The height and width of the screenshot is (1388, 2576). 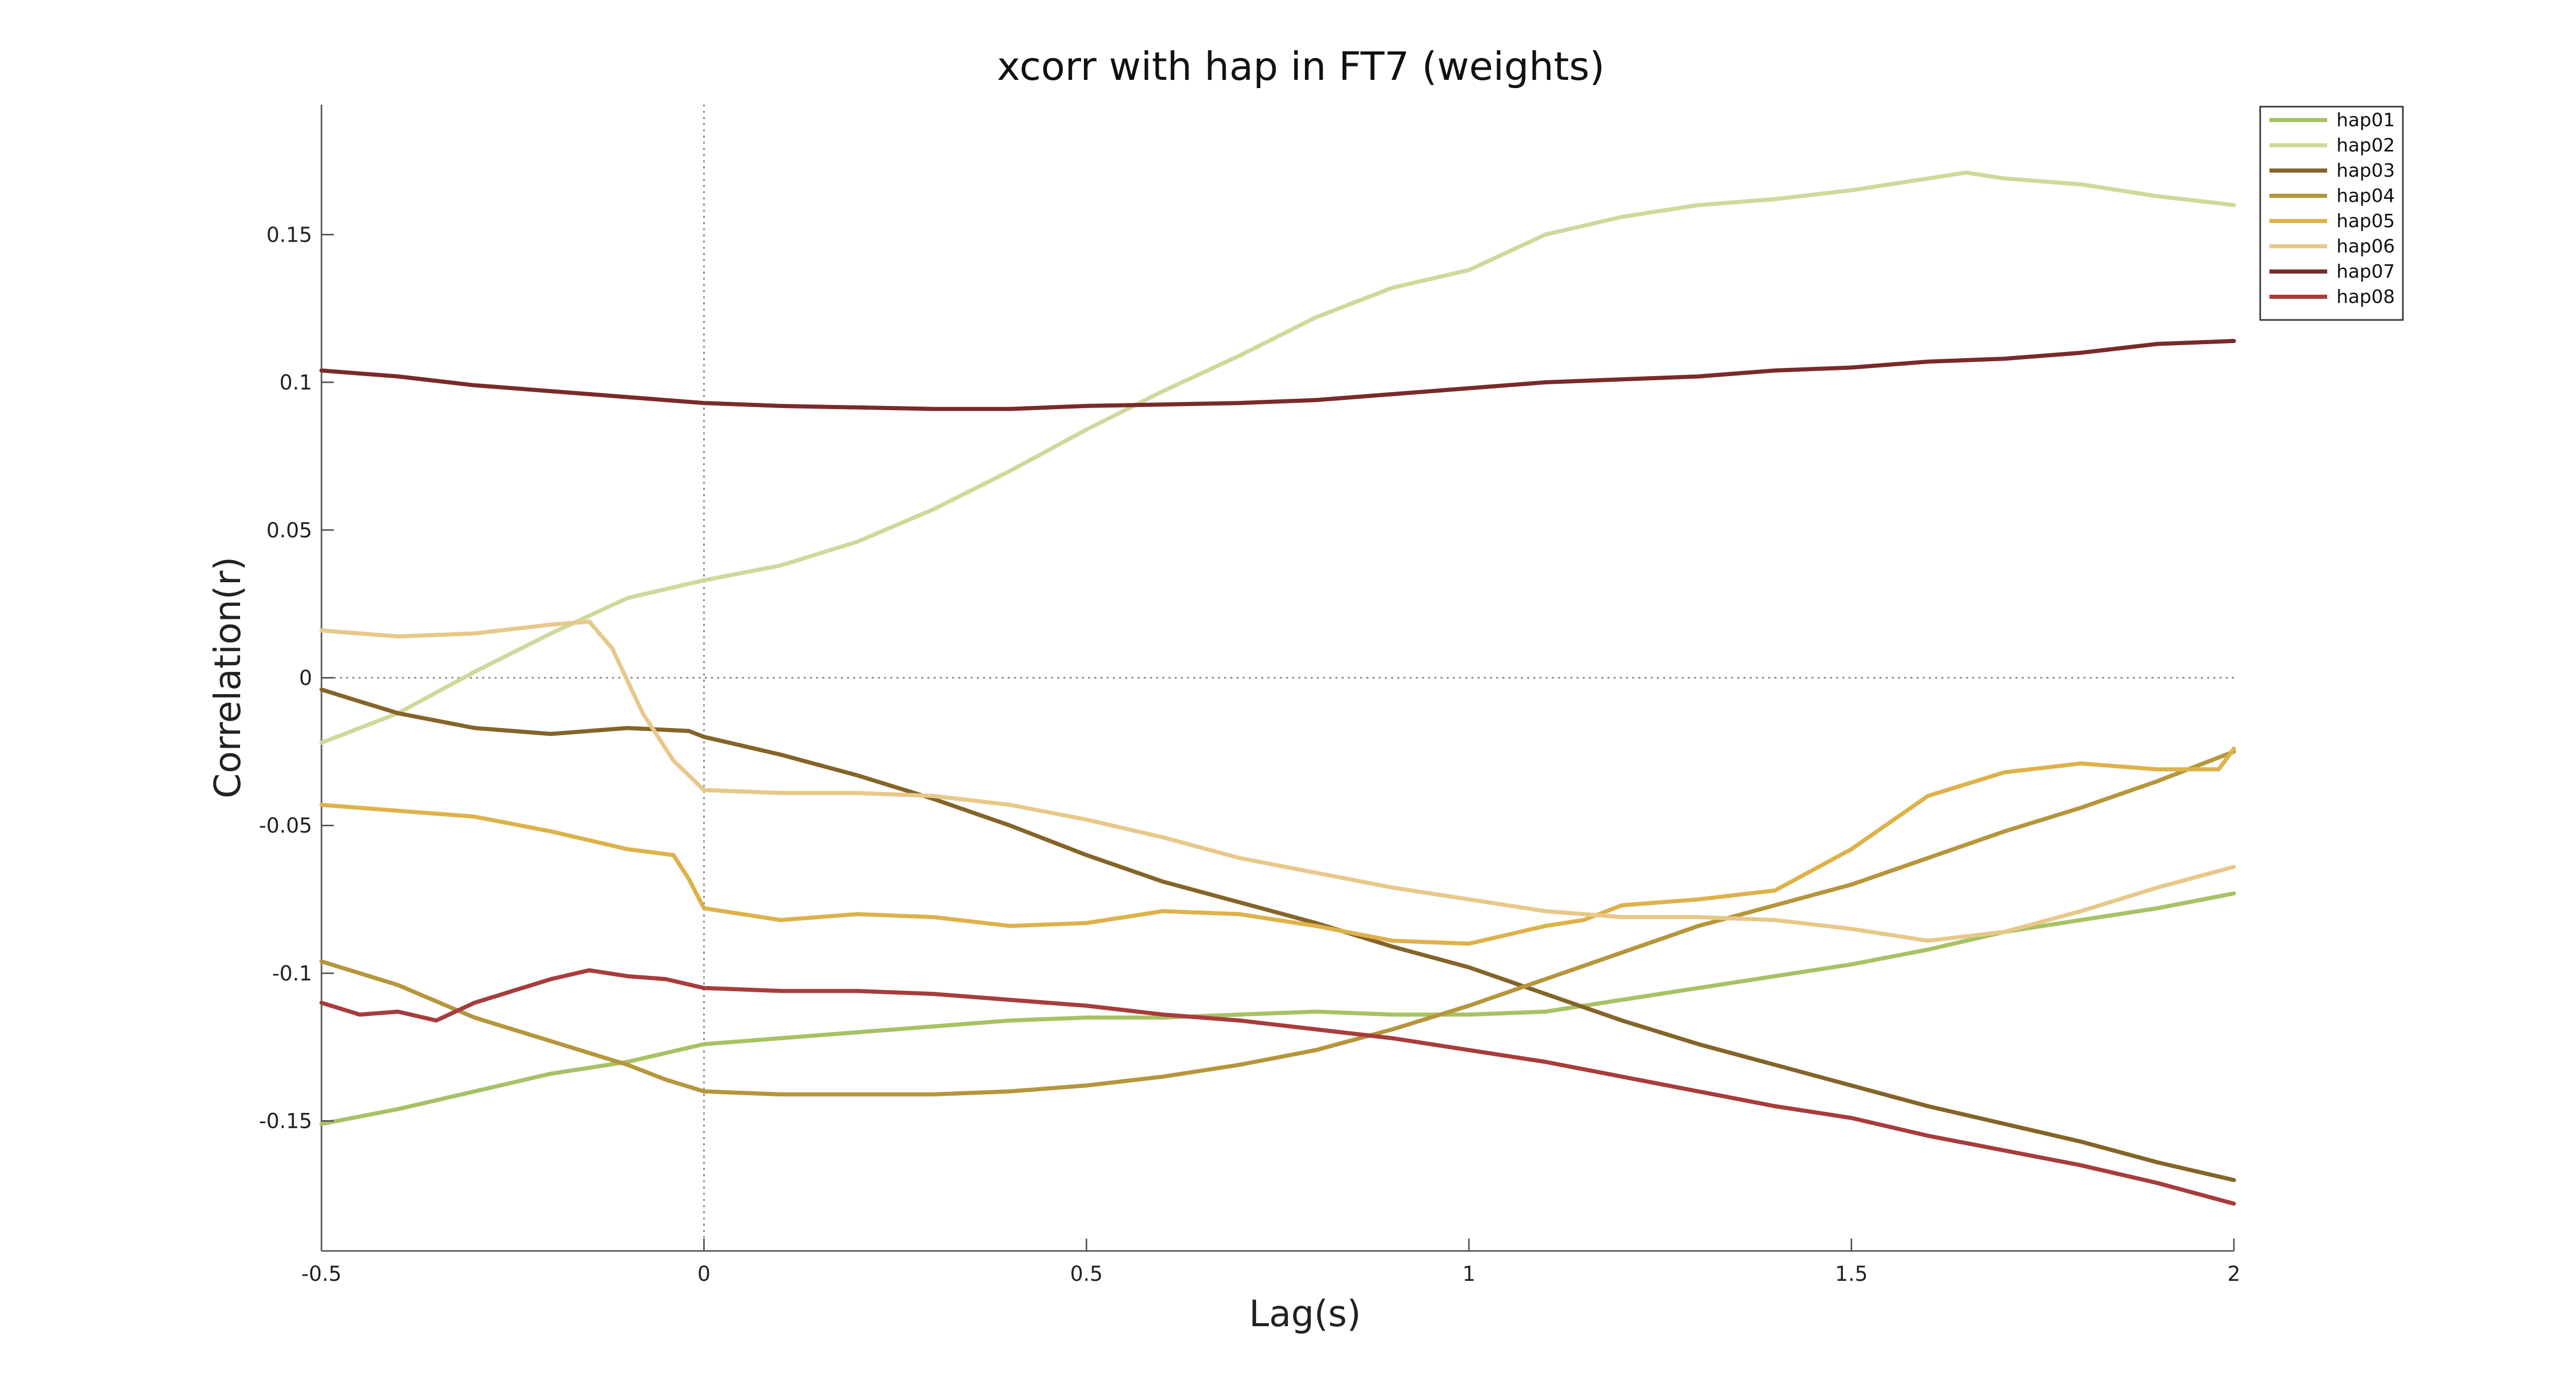 I want to click on legend-label-hap07: hap07, so click(x=2365, y=271).